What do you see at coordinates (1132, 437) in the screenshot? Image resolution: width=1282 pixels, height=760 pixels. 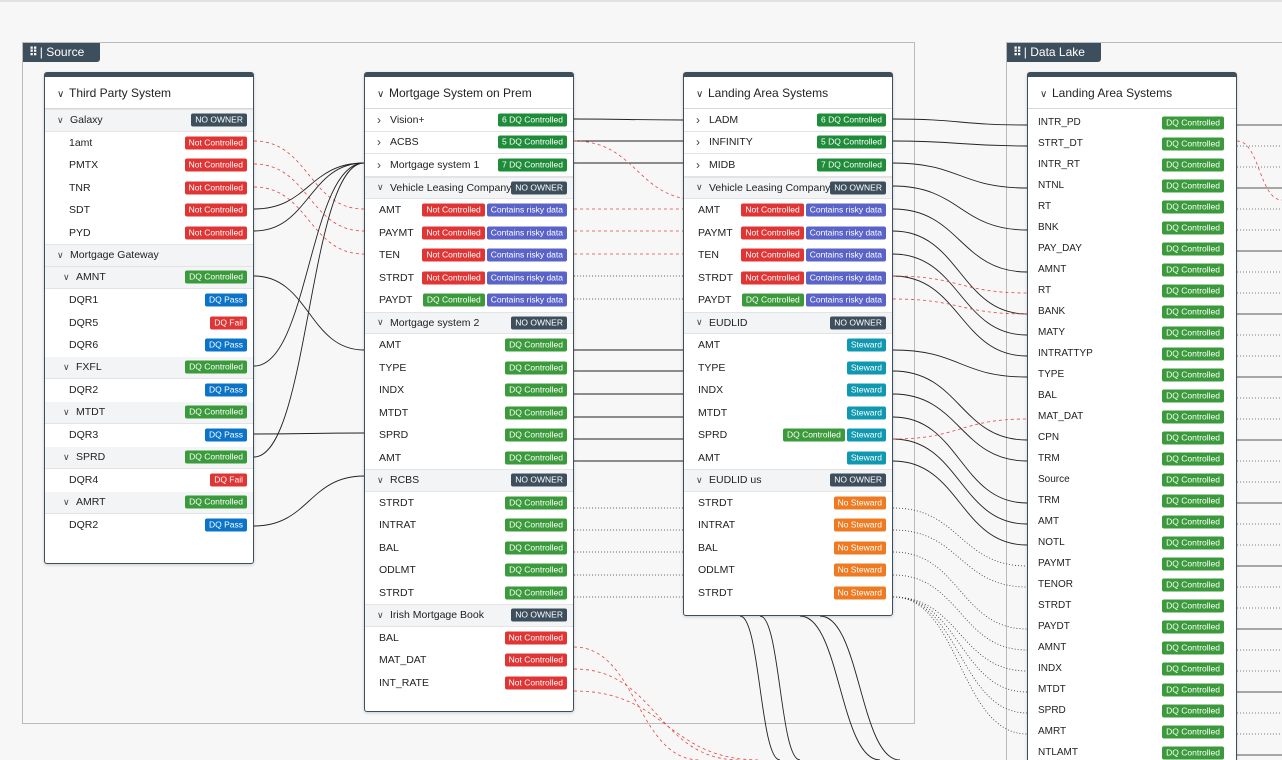 I see `field-row: CPN DQ Controlled` at bounding box center [1132, 437].